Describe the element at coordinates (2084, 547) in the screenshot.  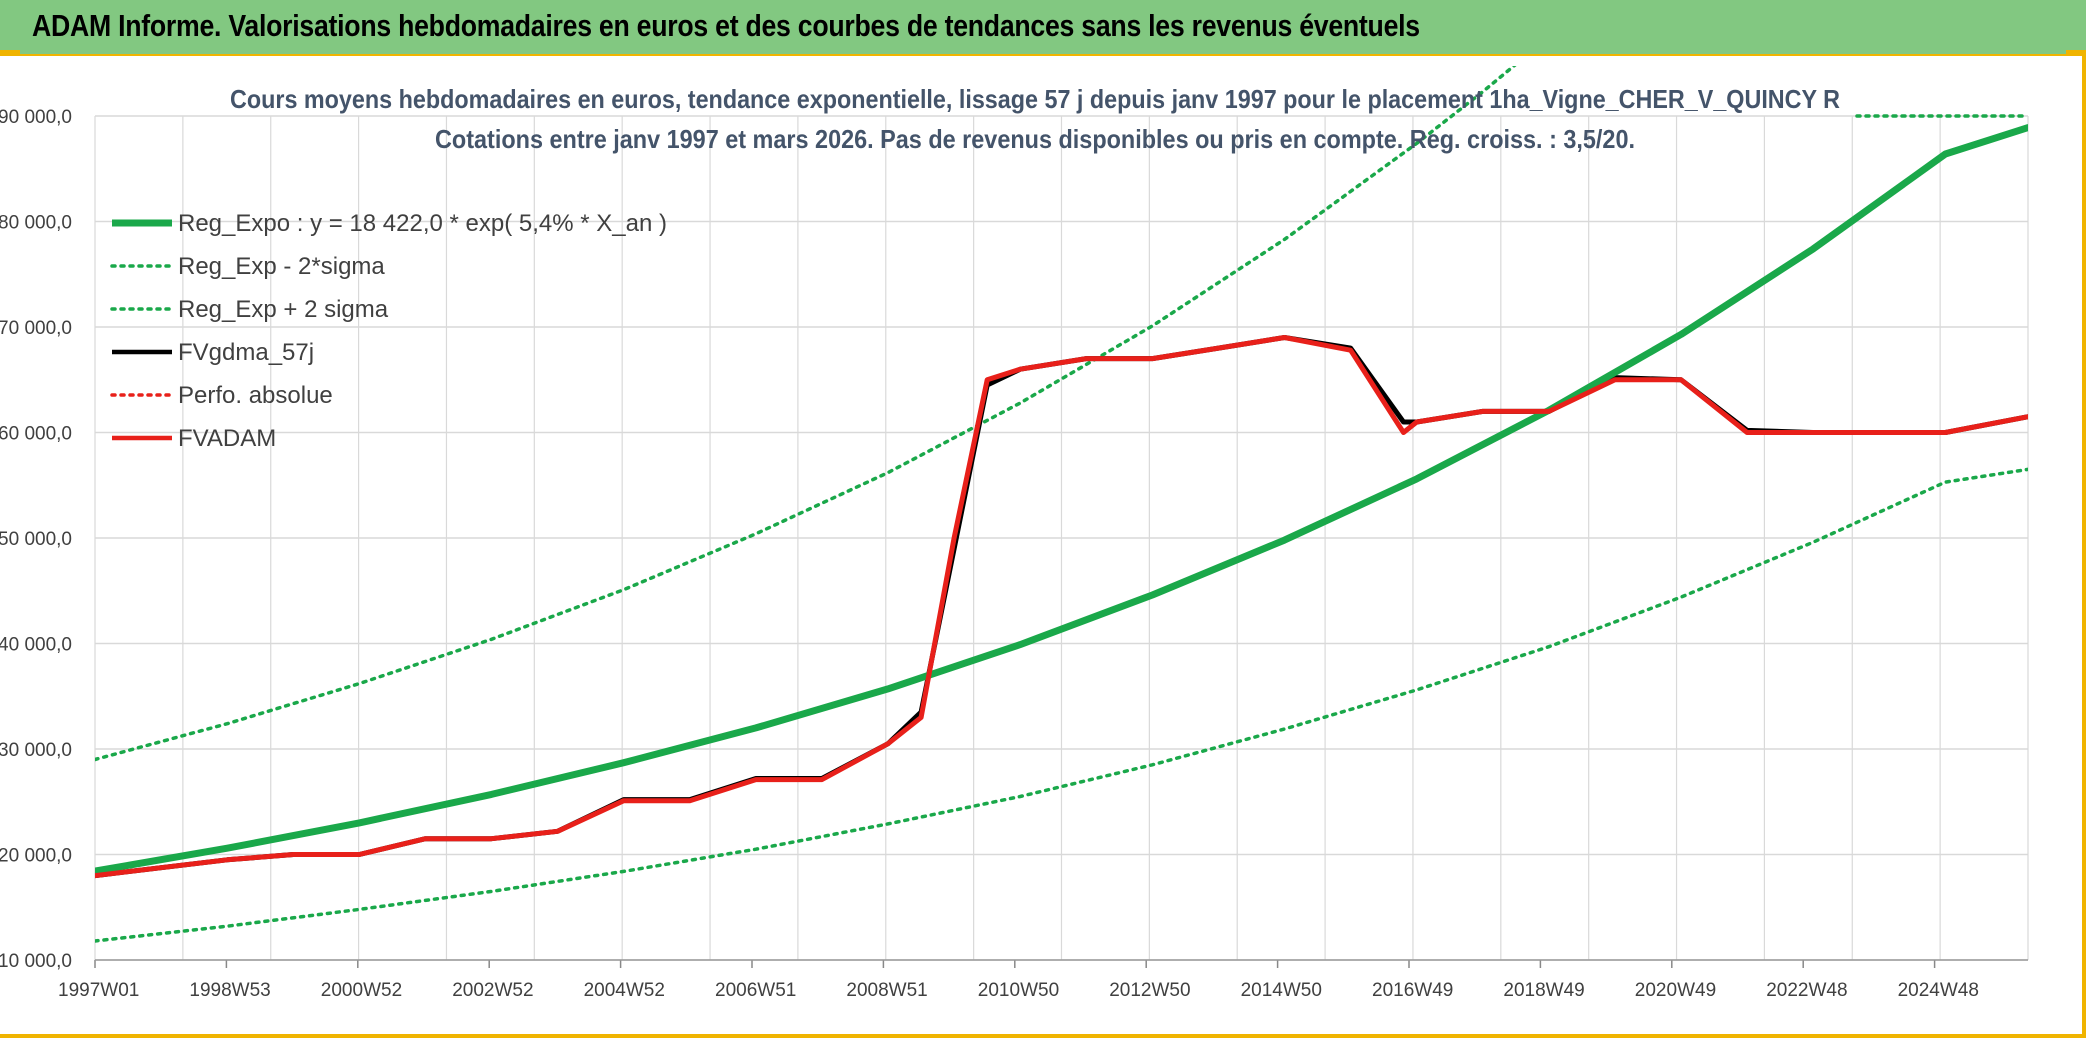
I see `frame-right-border` at that location.